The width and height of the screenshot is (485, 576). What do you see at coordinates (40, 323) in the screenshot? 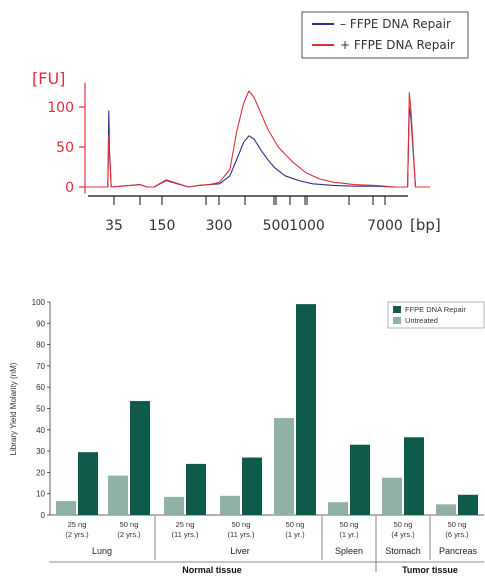
I see `bar-y-tick-label: 90` at bounding box center [40, 323].